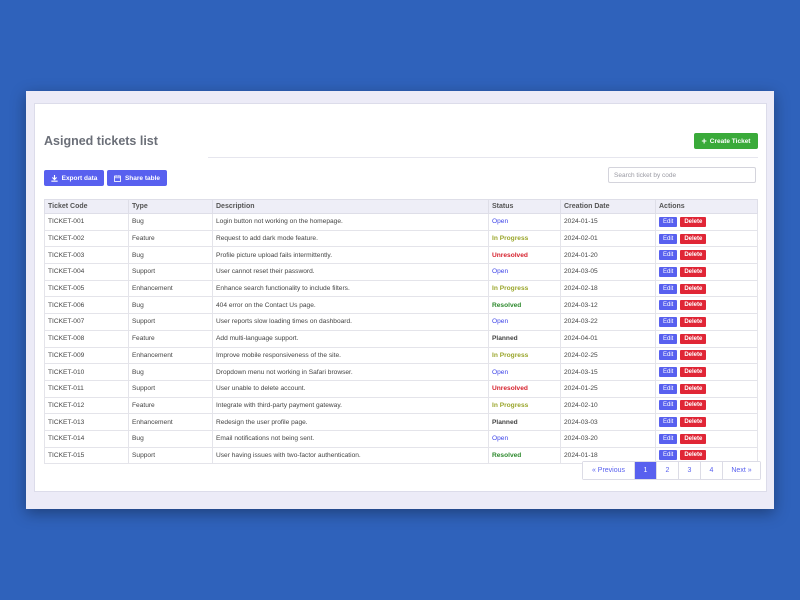 The image size is (800, 600). Describe the element at coordinates (86, 238) in the screenshot. I see `ticket-code: TICKET-002` at that location.